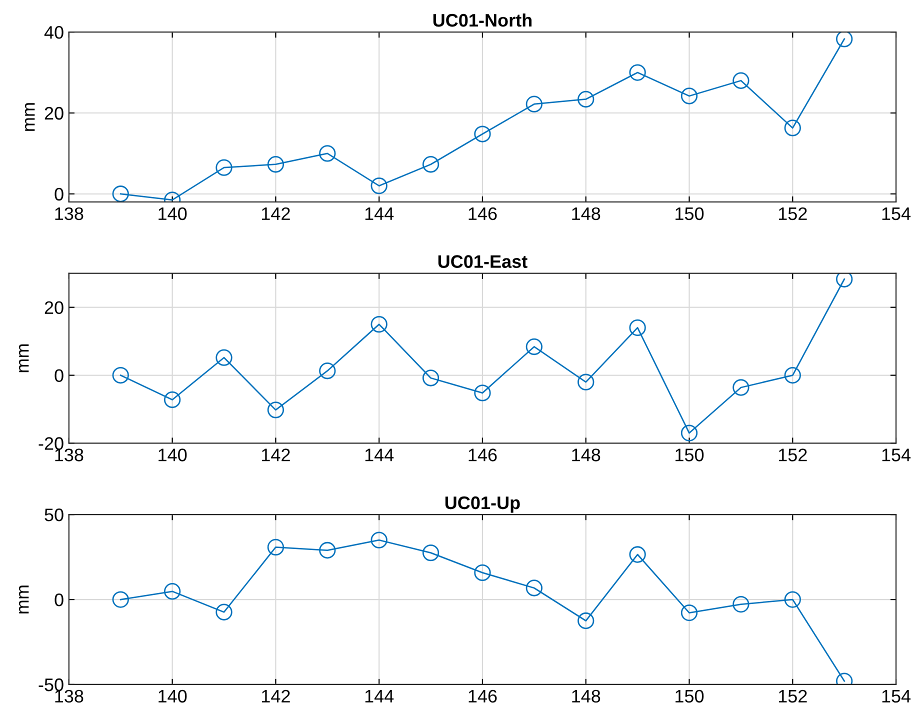 The height and width of the screenshot is (713, 919). I want to click on y-tick-label: 50, so click(54, 515).